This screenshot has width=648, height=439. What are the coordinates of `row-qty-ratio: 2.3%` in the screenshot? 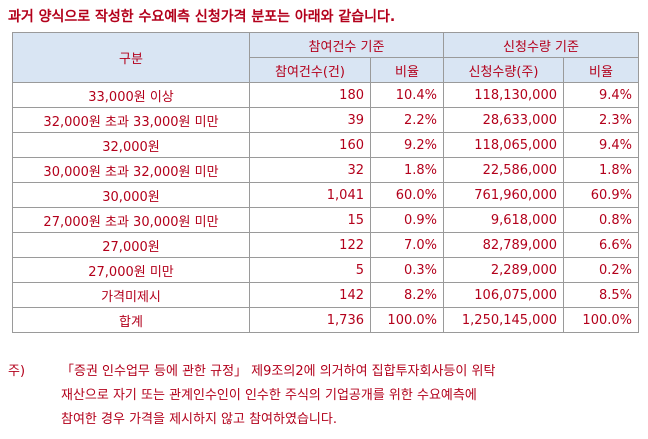 It's located at (601, 120).